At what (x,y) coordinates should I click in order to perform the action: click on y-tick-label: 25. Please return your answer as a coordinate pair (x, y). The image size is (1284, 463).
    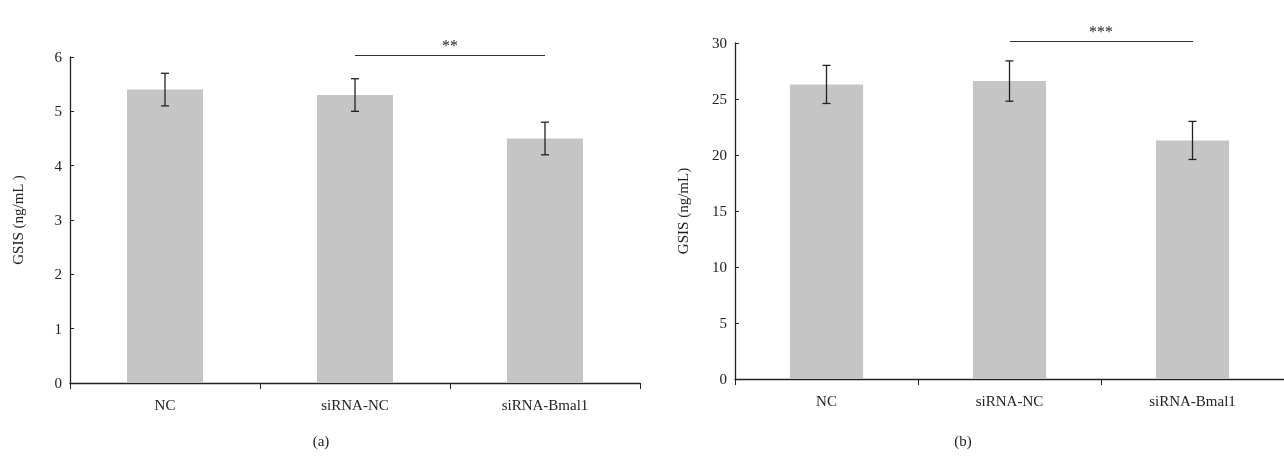
    Looking at the image, I should click on (719, 99).